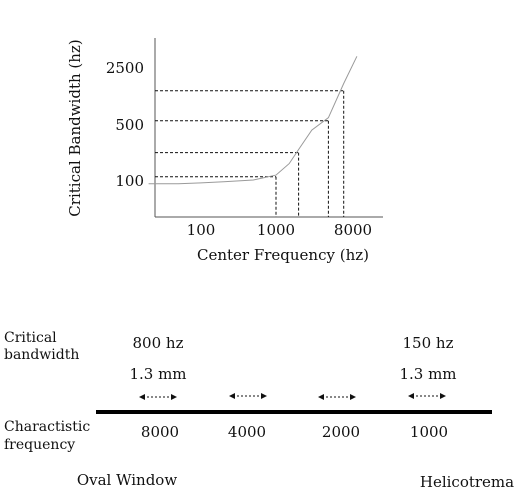 This screenshot has width=518, height=492. Describe the element at coordinates (158, 343) in the screenshot. I see `left-bandwidth-value: 800 hz` at that location.